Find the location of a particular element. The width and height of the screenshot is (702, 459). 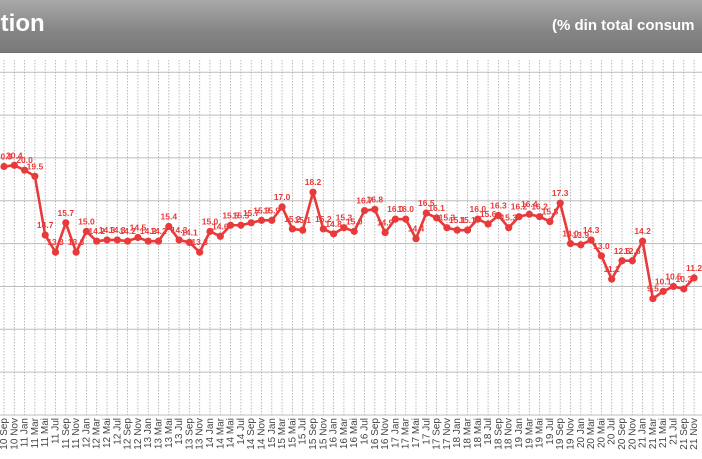

x-tick-label: 12 Mar is located at coordinates (97, 433).